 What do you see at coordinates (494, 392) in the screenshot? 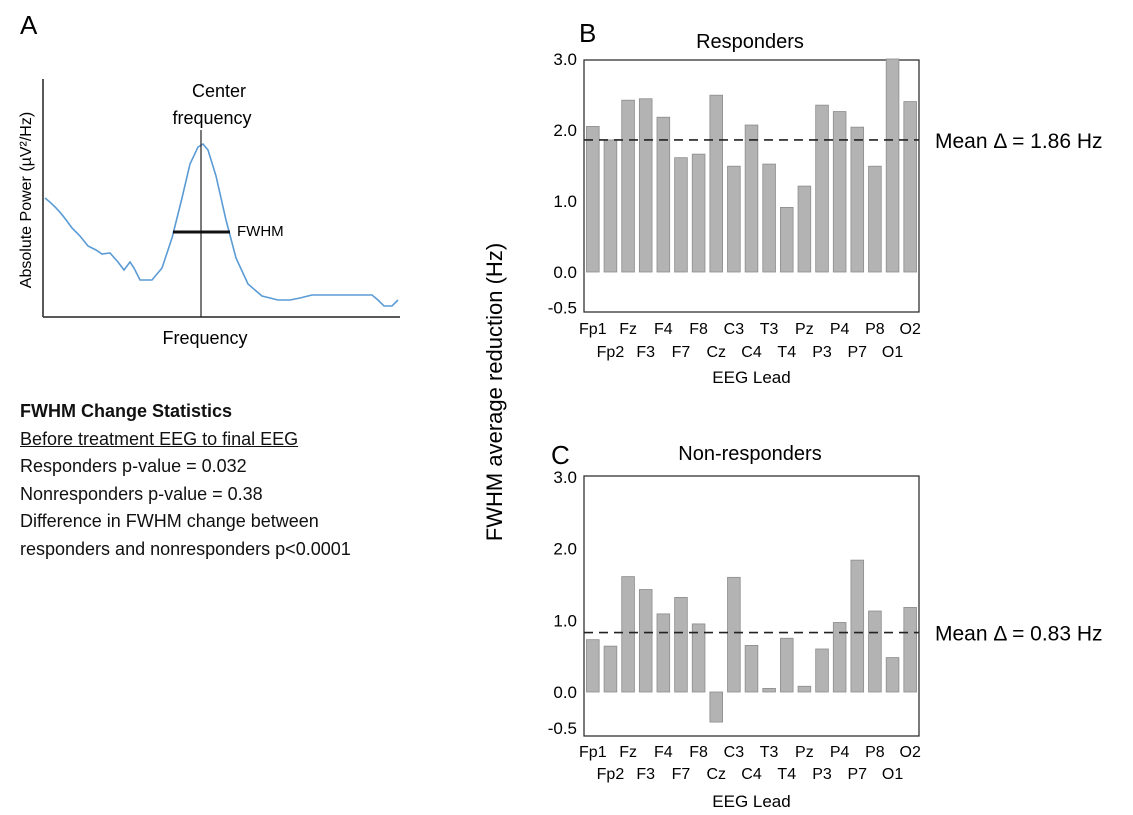
I see `shared-ylabel: FWHM average reduction (Hz)` at bounding box center [494, 392].